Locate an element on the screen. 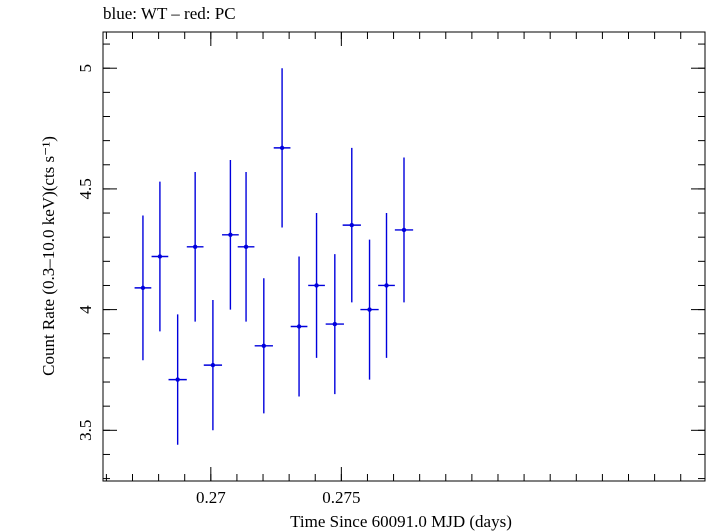 This screenshot has width=709, height=532. x-tick-label: 0.27 is located at coordinates (211, 497).